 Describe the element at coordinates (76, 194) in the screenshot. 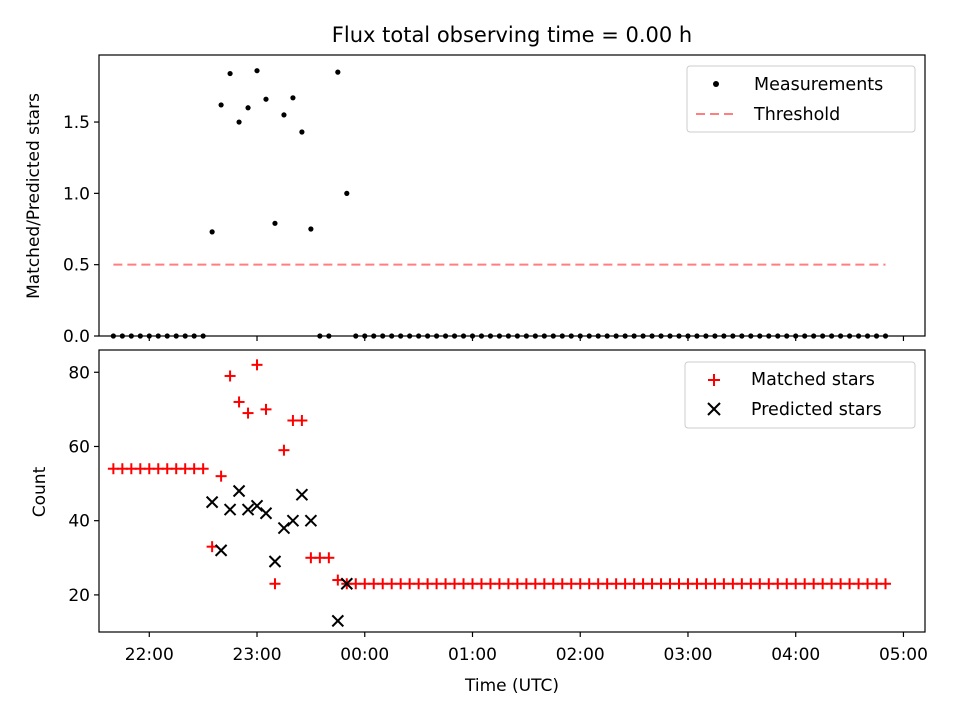

I see `top-y-tick-label: 1.0` at that location.